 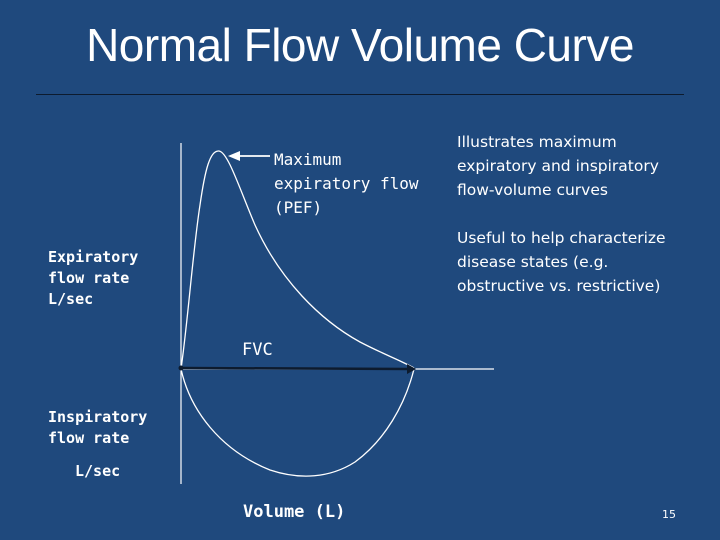 I want to click on pef-arrowhead, so click(x=234, y=156).